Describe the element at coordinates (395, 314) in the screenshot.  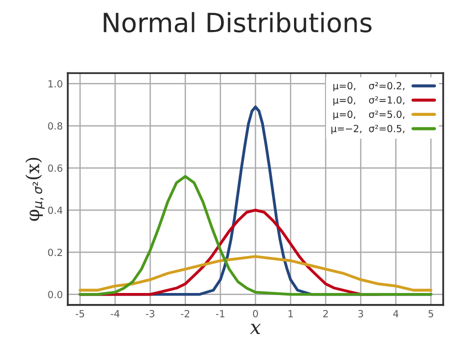
I see `x-tick-label: 4` at that location.